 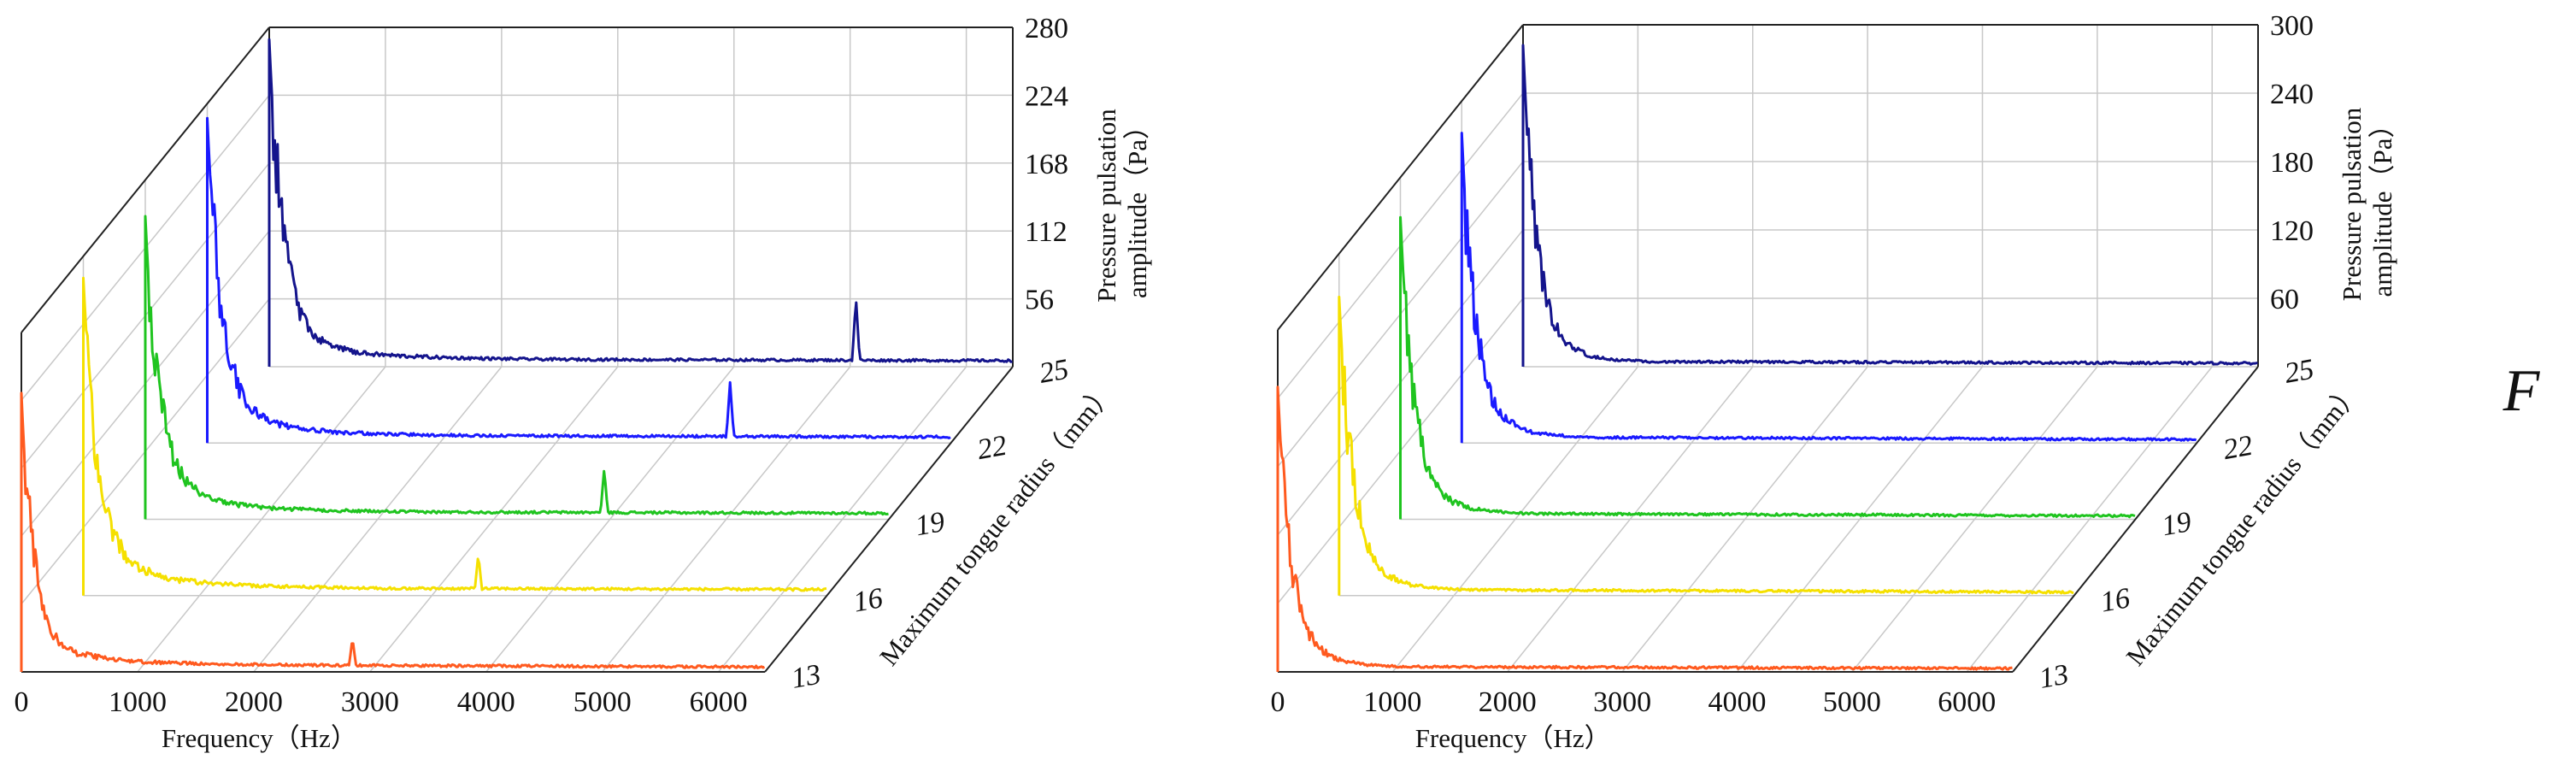 I want to click on z-tick-label: 112, so click(x=1046, y=232).